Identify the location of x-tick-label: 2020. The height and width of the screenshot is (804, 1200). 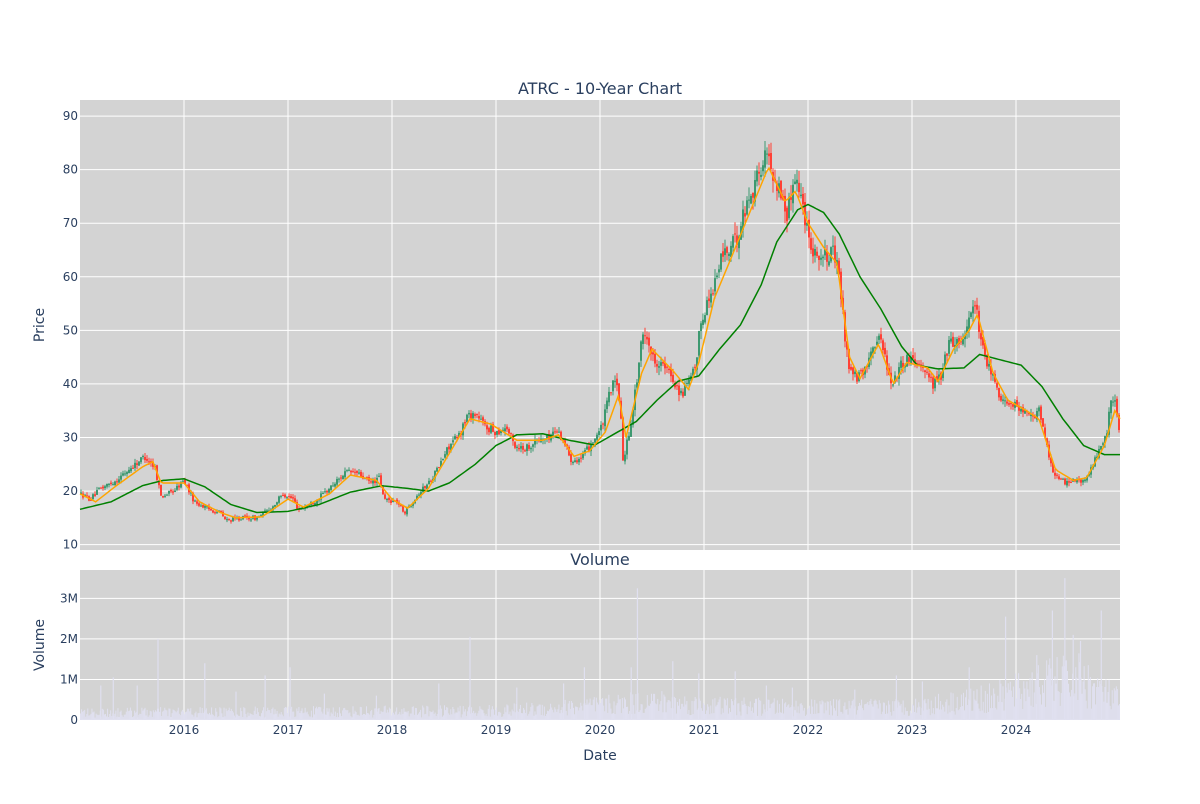
(600, 730).